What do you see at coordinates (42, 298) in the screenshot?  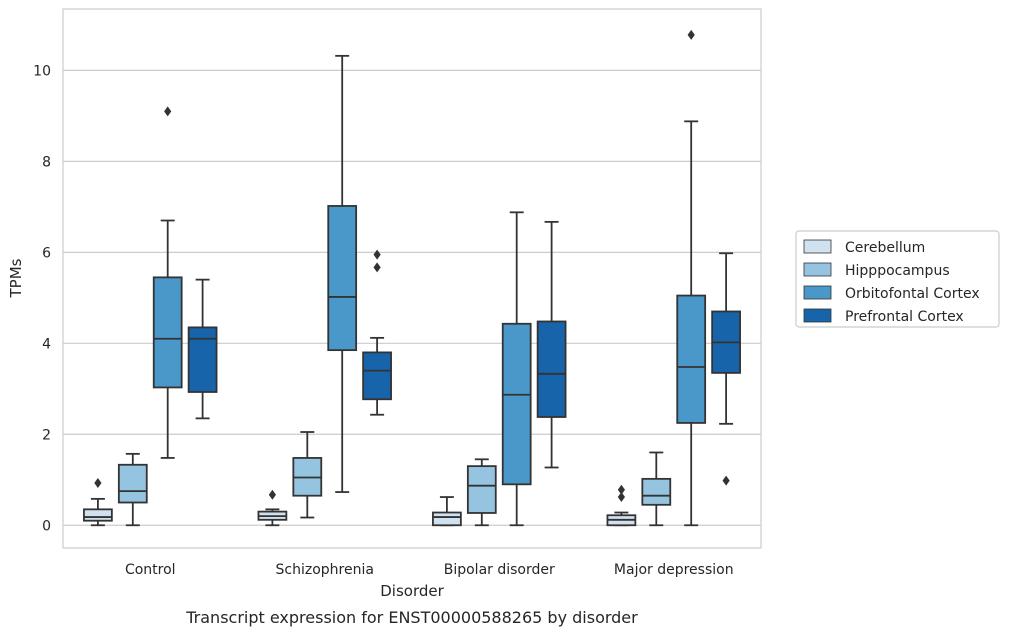 I see `y-tick-labels: 0 2 4 6 8 10` at bounding box center [42, 298].